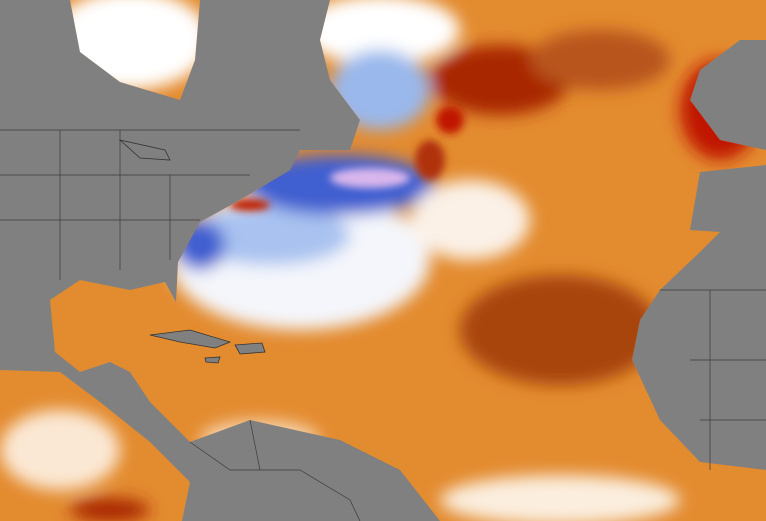  I want to click on cold-core, so click(370, 178).